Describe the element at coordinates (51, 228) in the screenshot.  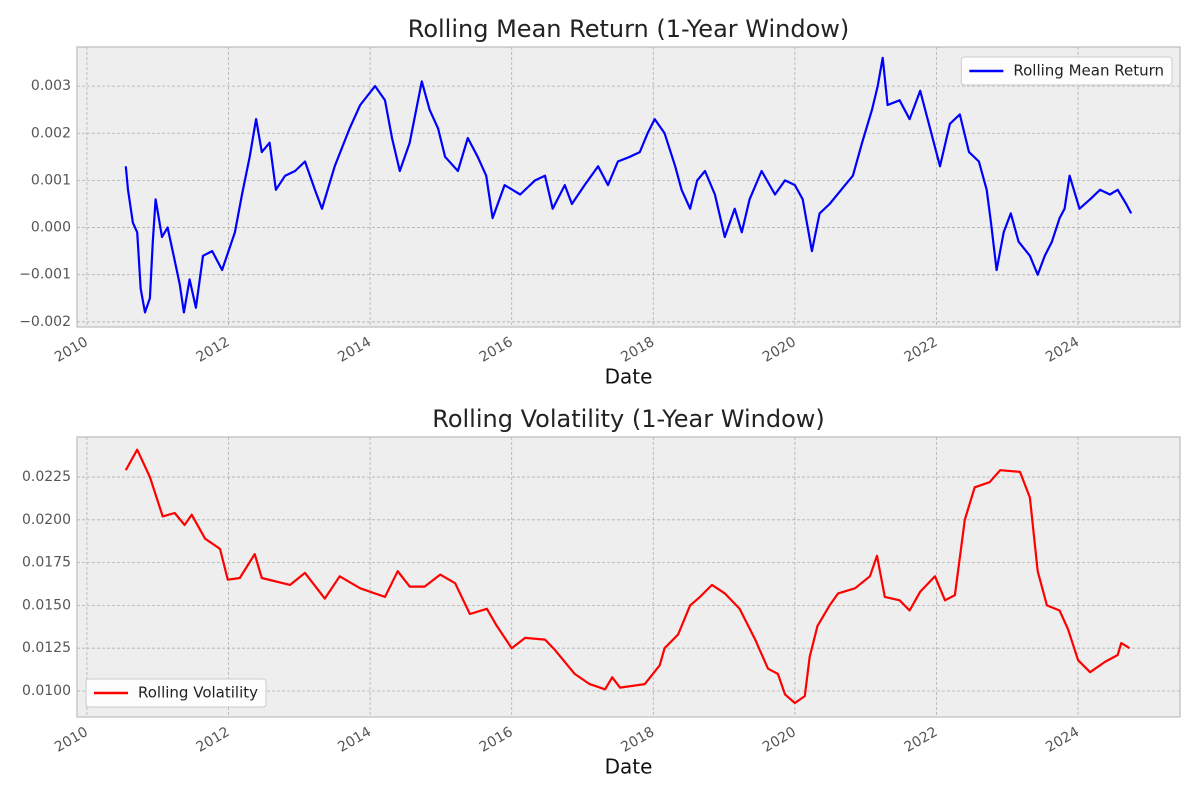
I see `y-tick-label: 0.000` at that location.